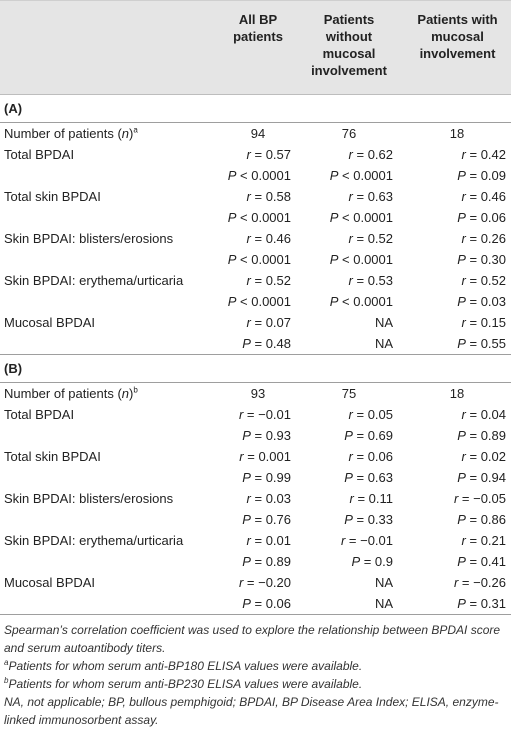  What do you see at coordinates (479, 498) in the screenshot?
I see `cell: r = −0.05` at bounding box center [479, 498].